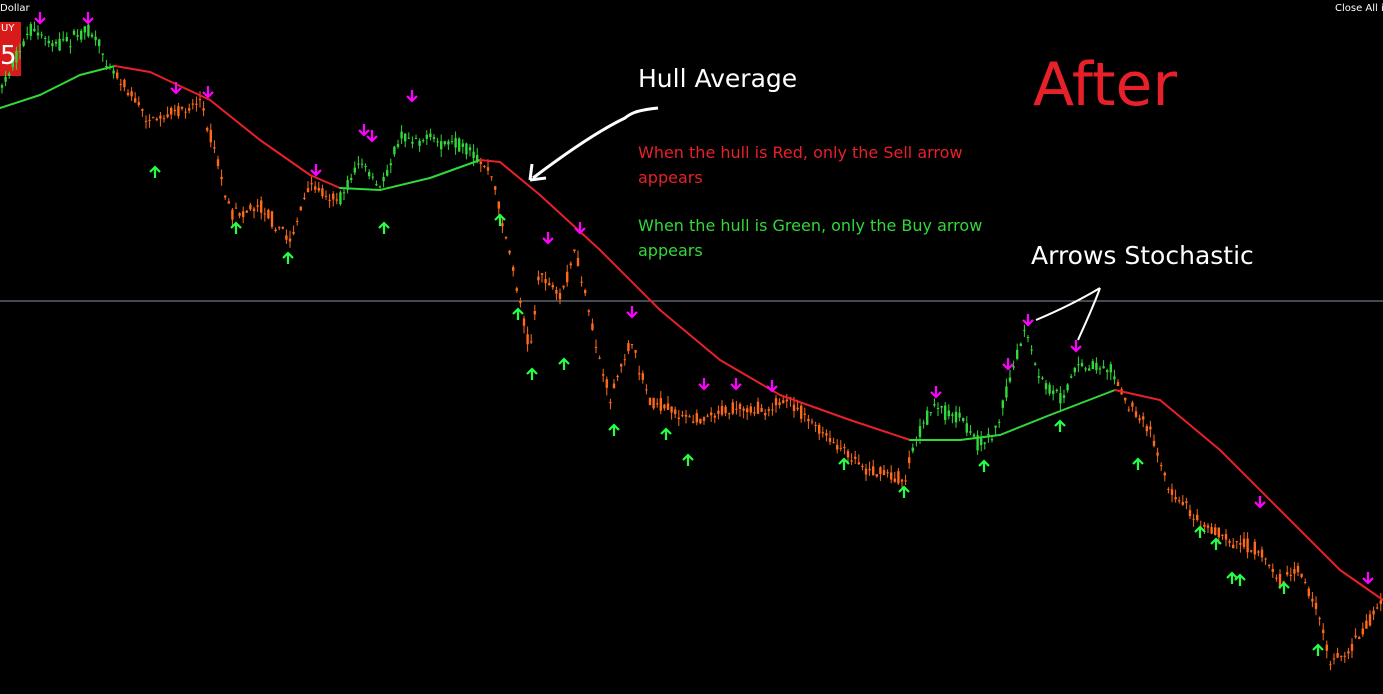  Describe the element at coordinates (8, 56) in the screenshot. I see `buy-price: 5` at that location.